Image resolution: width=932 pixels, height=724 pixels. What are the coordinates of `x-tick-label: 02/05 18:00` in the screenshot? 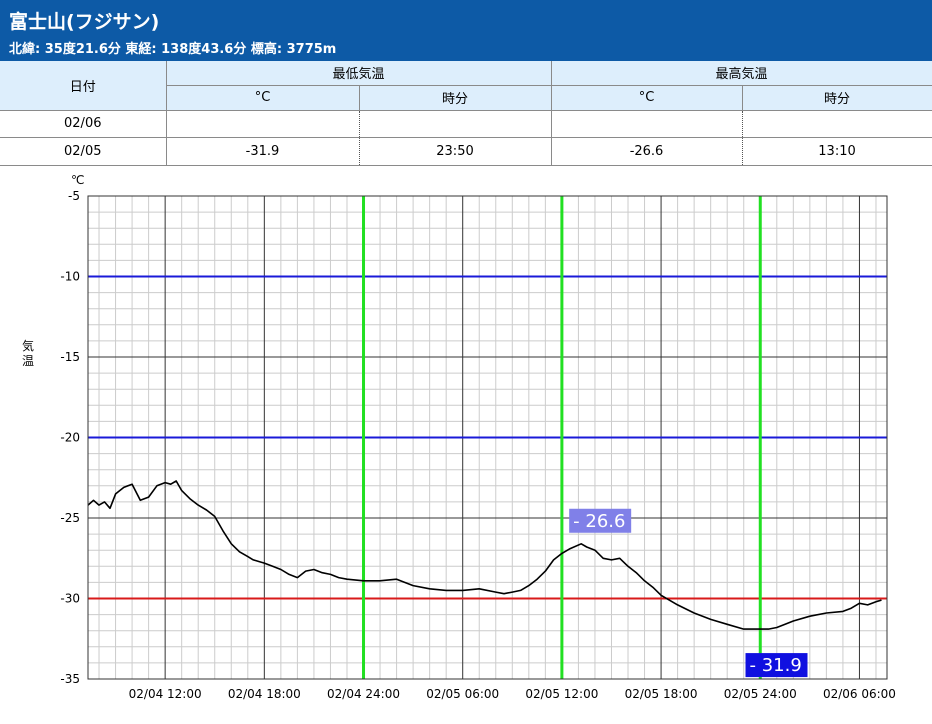 It's located at (661, 694).